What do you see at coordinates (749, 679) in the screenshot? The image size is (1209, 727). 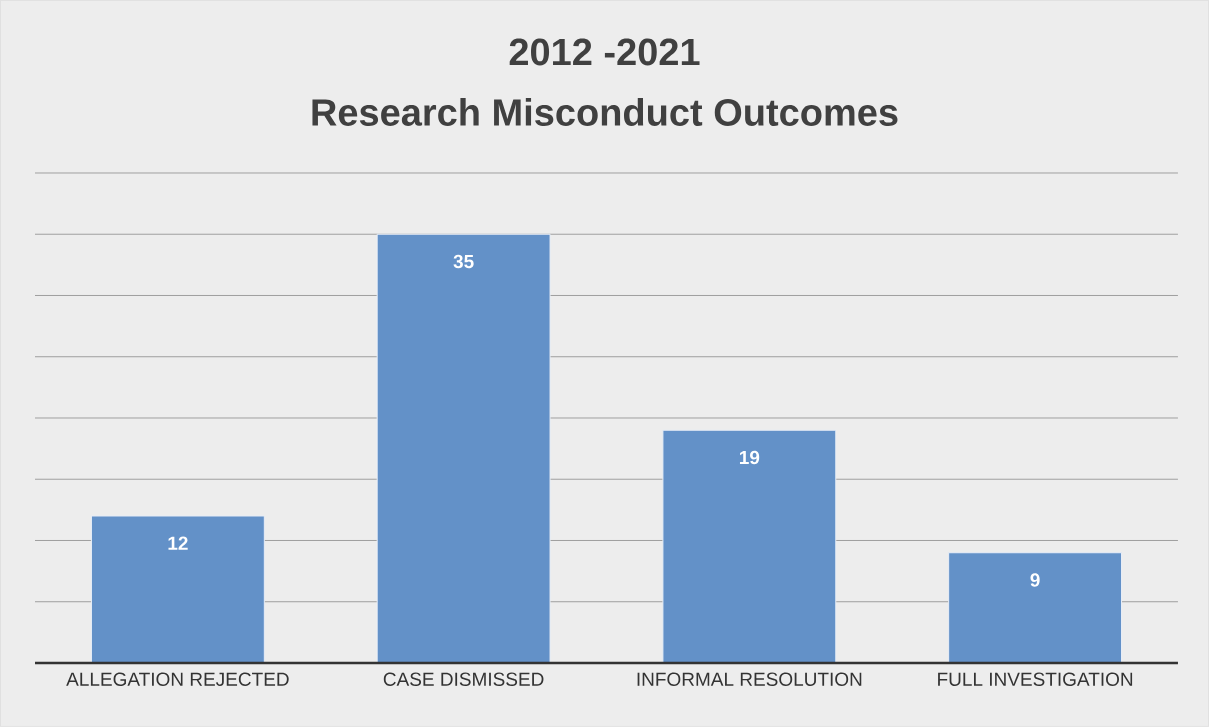 I see `x-tick-label: INFORMAL RESOLUTION` at bounding box center [749, 679].